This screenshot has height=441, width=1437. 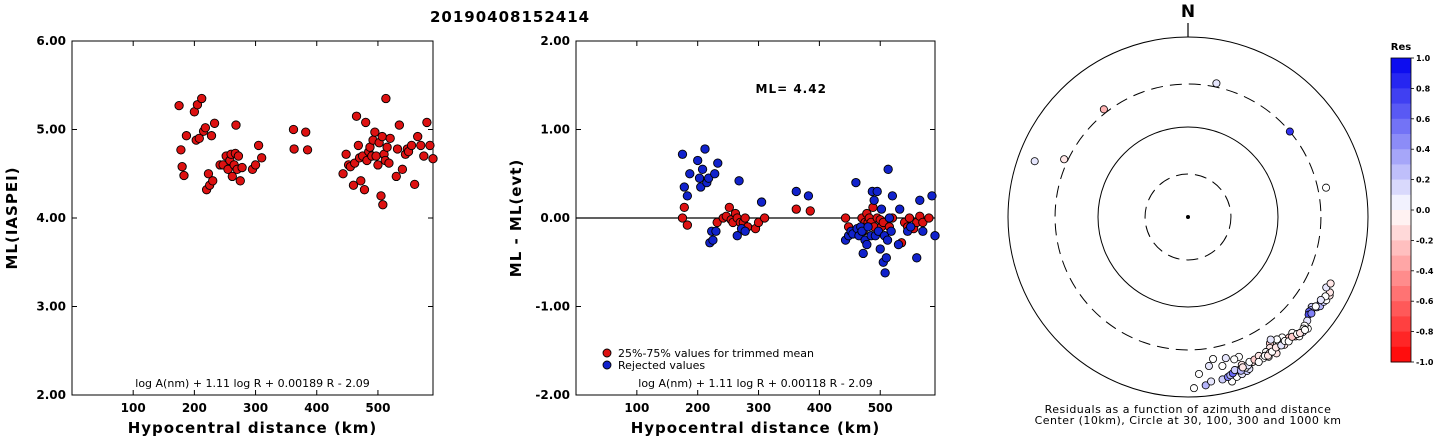 What do you see at coordinates (1425, 271) in the screenshot?
I see `colorbar-tick-label: -0.4` at bounding box center [1425, 271].